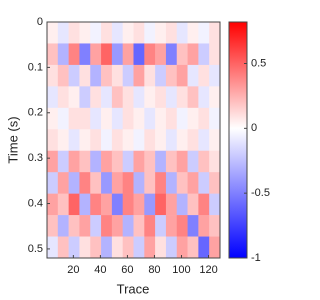 The image size is (320, 300). I want to click on y-tick-label: 0.1, so click(35, 67).